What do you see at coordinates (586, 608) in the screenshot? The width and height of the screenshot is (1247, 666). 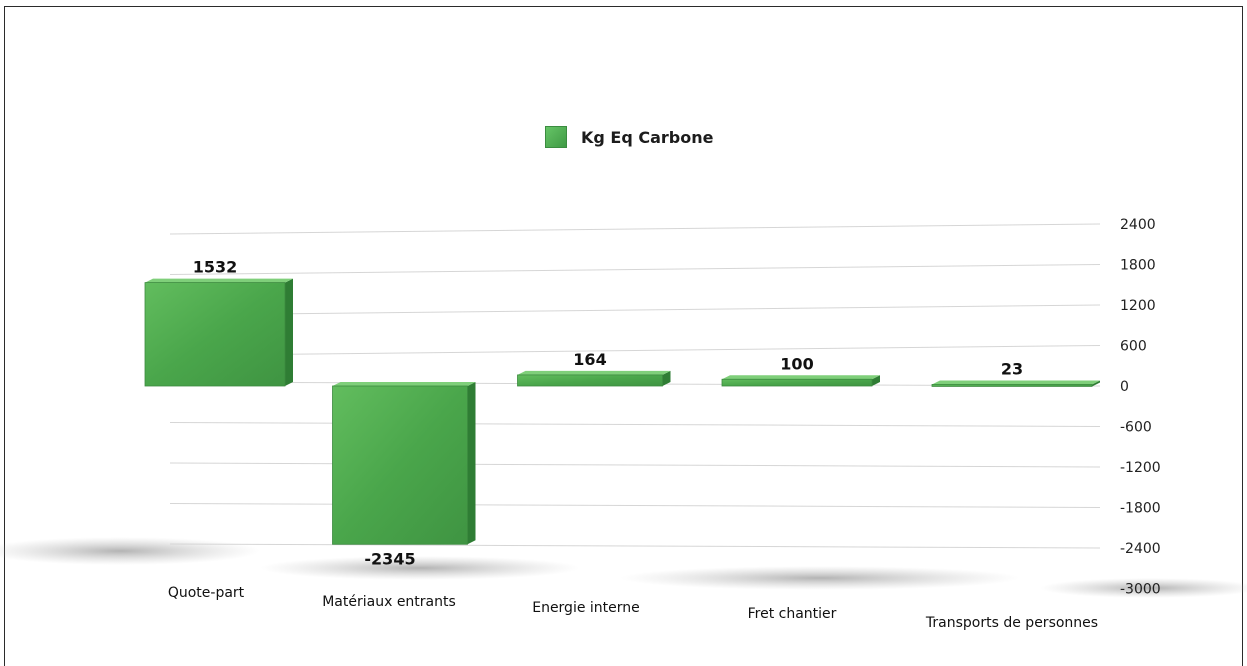 I see `category-label: Energie interne` at bounding box center [586, 608].